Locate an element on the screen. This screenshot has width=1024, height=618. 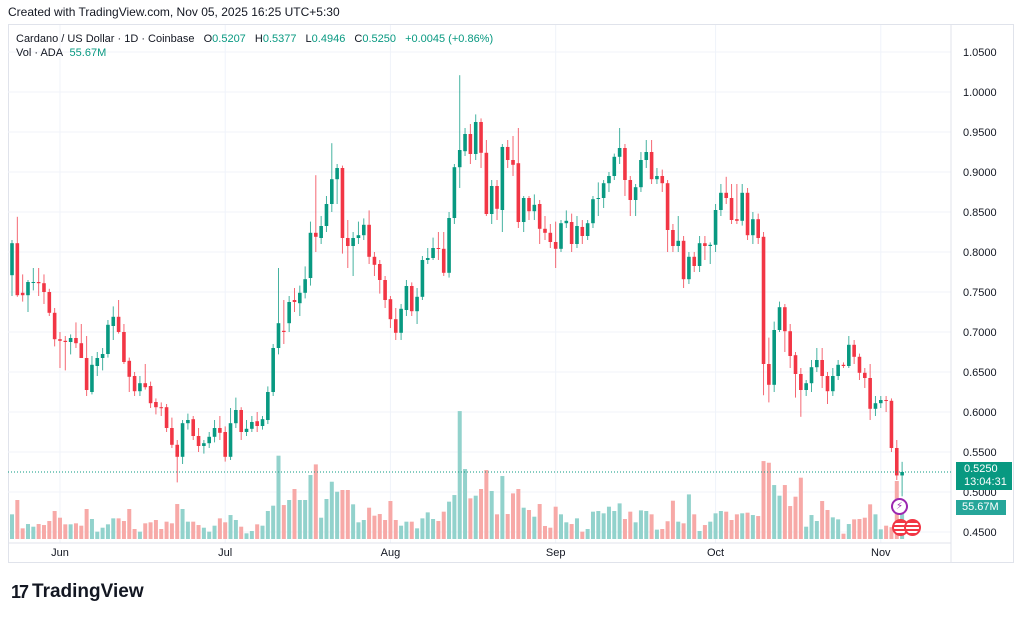
time-tick-label: Aug is located at coordinates (391, 553).